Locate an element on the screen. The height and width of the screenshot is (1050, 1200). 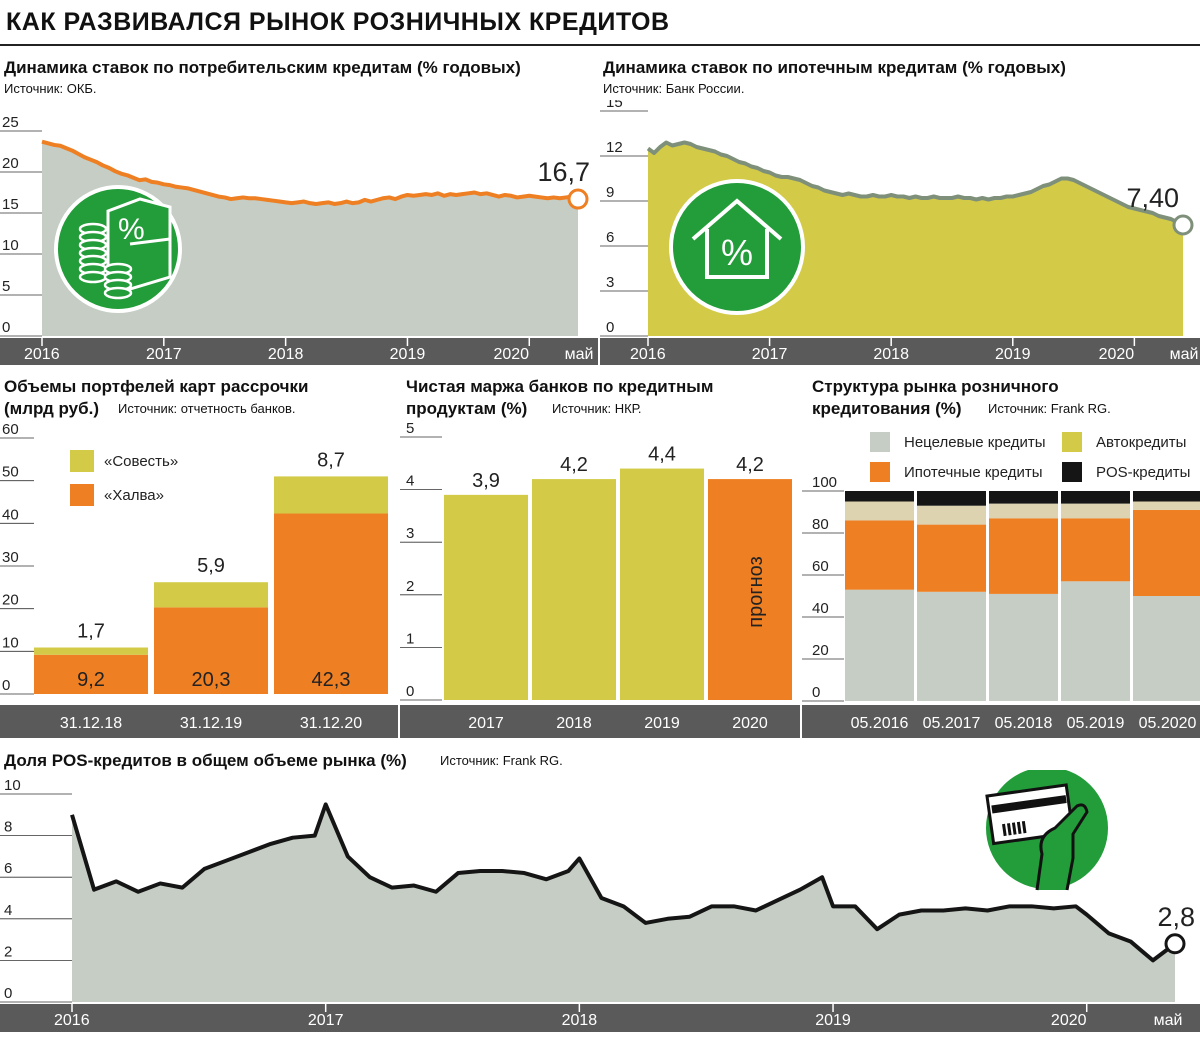
margin-bar-label: 4,2 is located at coordinates (574, 465).